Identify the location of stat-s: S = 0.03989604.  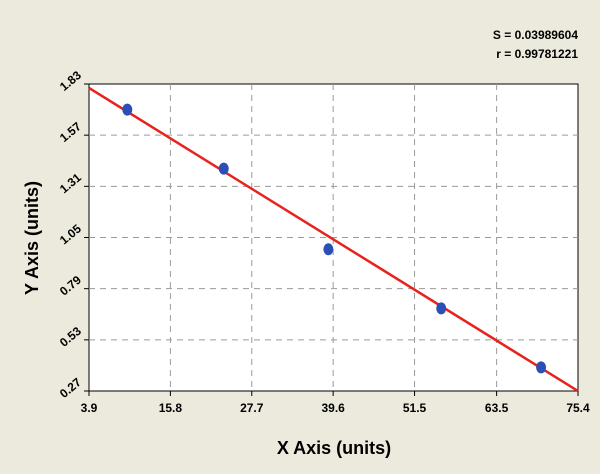
(535, 35).